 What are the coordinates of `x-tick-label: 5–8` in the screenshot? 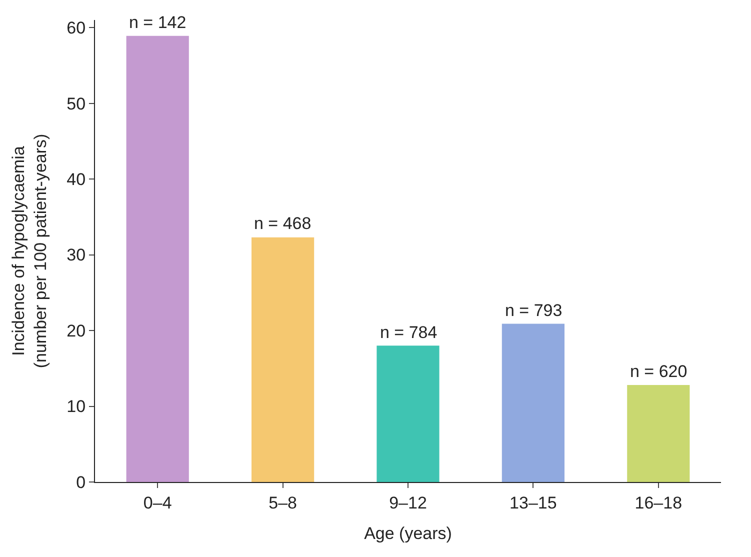 It's located at (282, 502).